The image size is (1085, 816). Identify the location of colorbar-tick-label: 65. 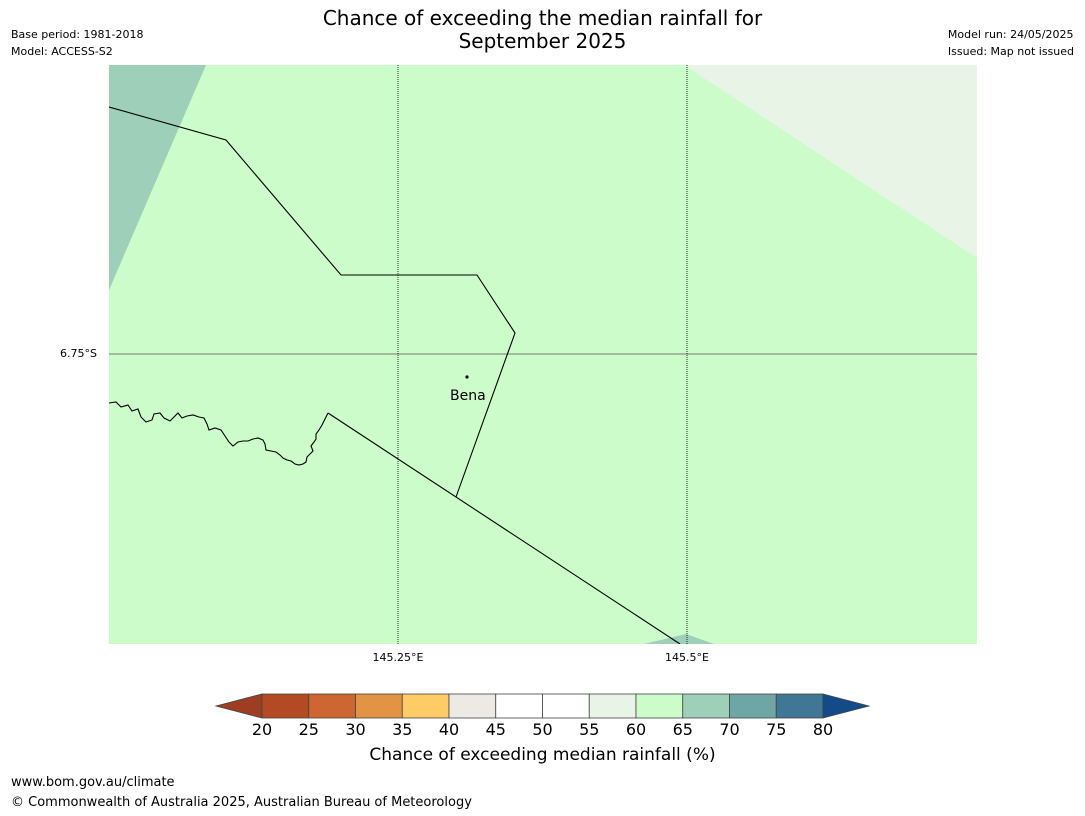
(682, 729).